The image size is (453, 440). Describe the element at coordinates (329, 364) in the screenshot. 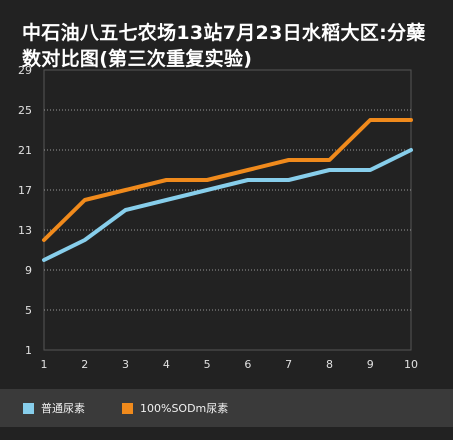

I see `x-tick-label: 8` at that location.